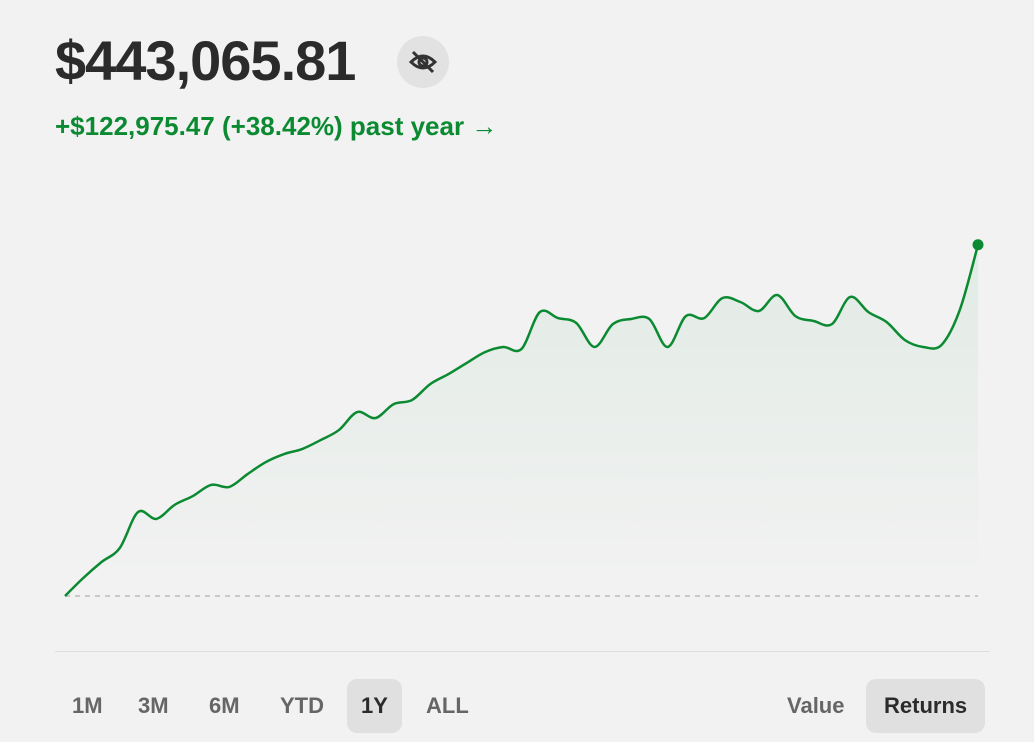 This screenshot has width=1034, height=742. I want to click on change-link: +$122,975.47 (+38.42%) past year →, so click(276, 126).